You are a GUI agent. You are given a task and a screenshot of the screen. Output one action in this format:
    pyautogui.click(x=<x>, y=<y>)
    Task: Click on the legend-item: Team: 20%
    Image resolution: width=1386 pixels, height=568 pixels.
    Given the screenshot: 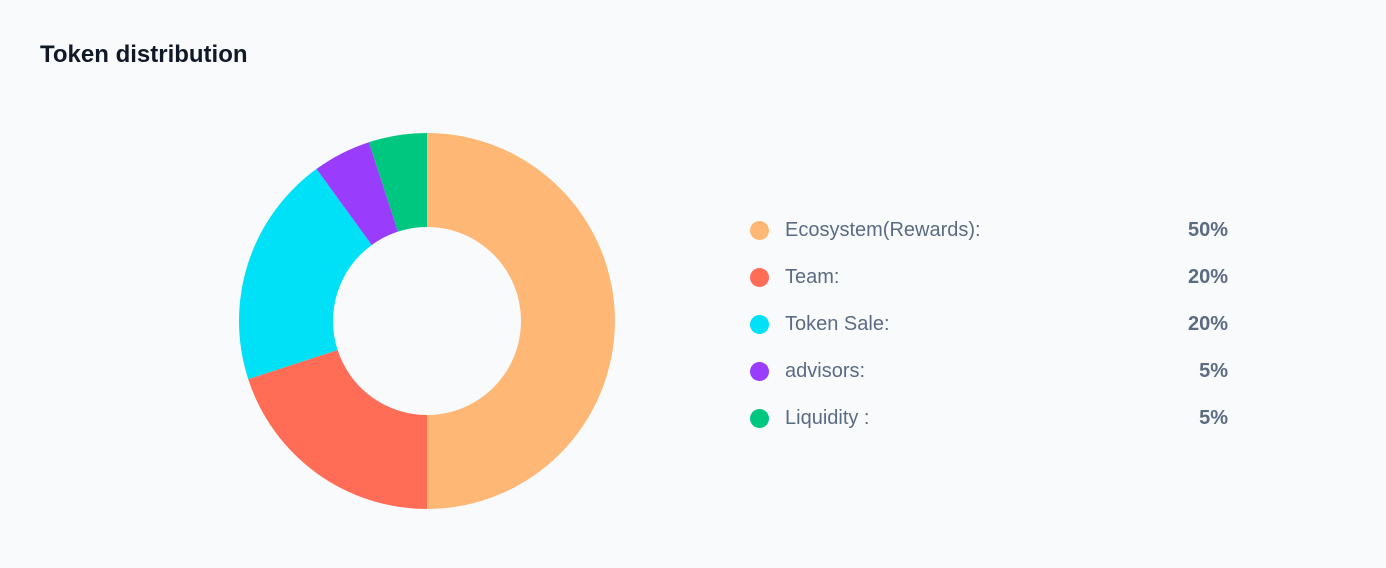 What is the action you would take?
    pyautogui.click(x=990, y=277)
    